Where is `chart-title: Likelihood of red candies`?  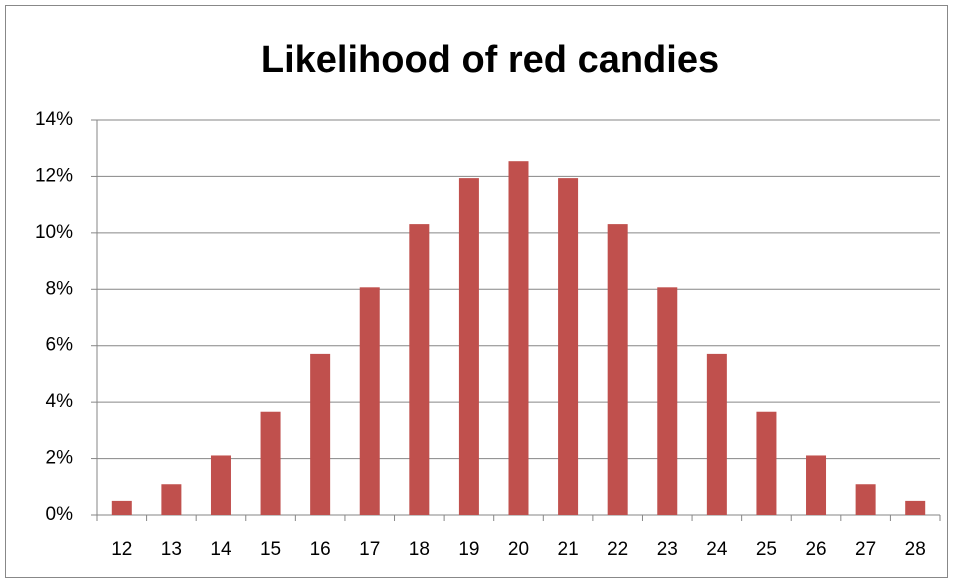
chart-title: Likelihood of red candies is located at coordinates (490, 60).